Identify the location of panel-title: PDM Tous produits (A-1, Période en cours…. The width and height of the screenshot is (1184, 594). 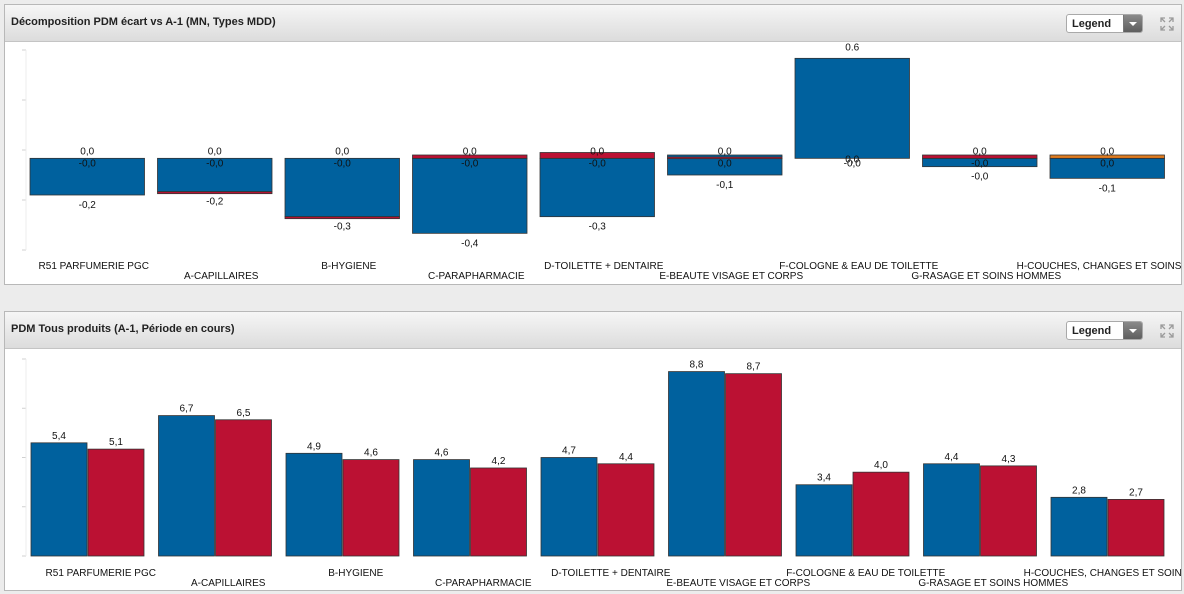
(123, 329).